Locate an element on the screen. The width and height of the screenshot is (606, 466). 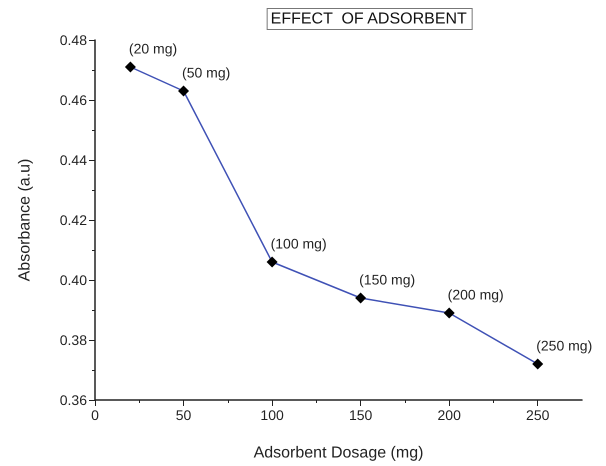
x-tick-label: 250 is located at coordinates (538, 415).